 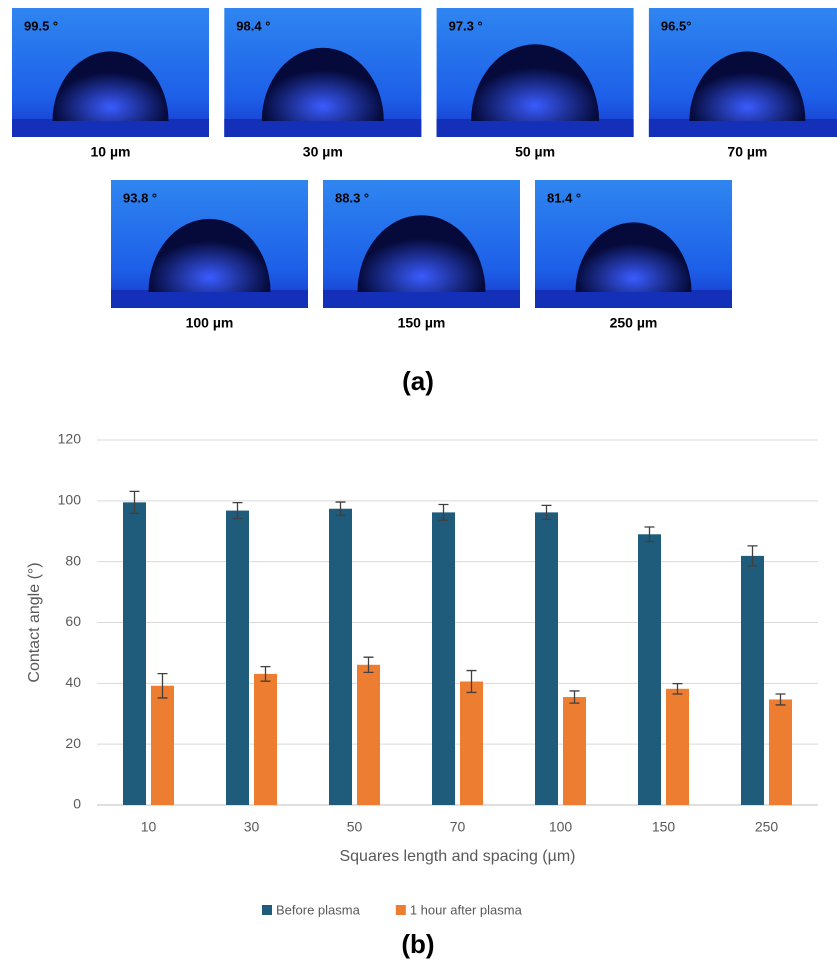 I want to click on x-tick-label: 100, so click(x=561, y=827).